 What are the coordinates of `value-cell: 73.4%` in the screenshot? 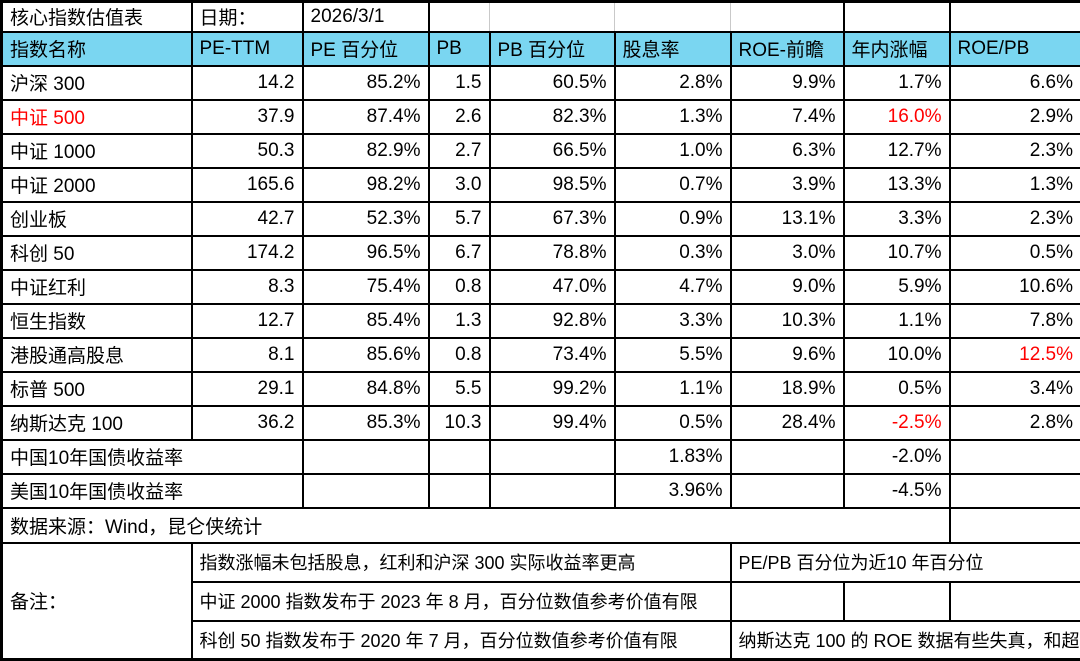 It's located at (552, 355).